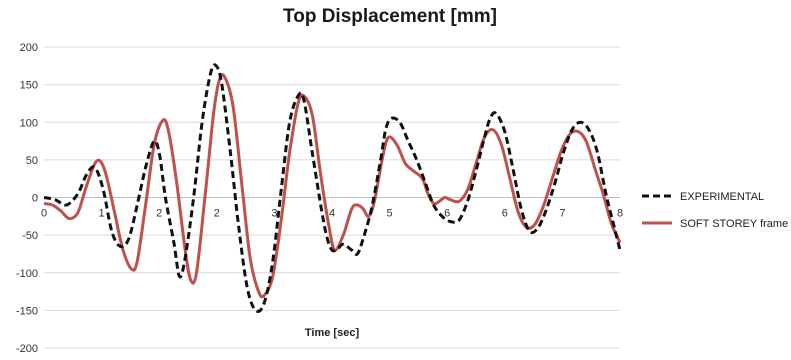 The height and width of the screenshot is (360, 791). What do you see at coordinates (29, 86) in the screenshot?
I see `y-tick-label: 150` at bounding box center [29, 86].